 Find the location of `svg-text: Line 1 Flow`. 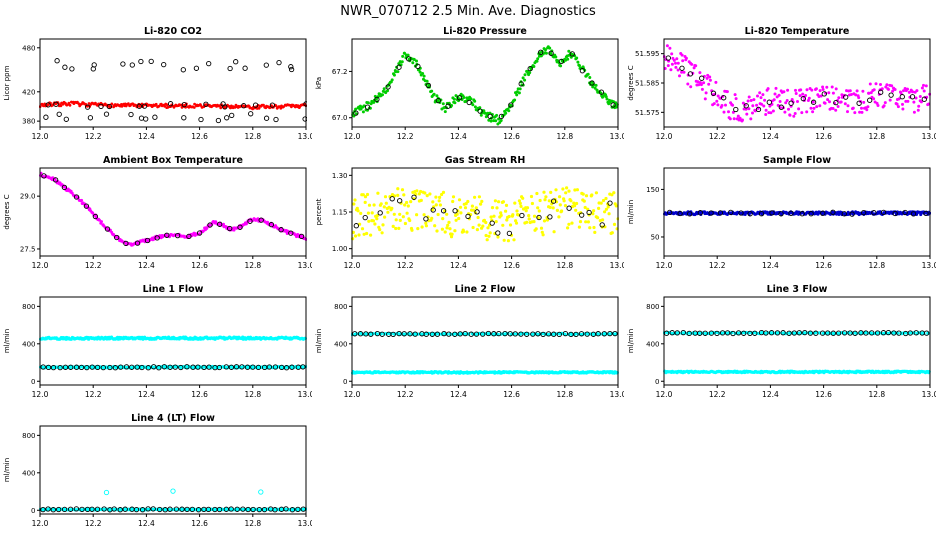

svg-text: Line 1 Flow is located at coordinates (173, 289).